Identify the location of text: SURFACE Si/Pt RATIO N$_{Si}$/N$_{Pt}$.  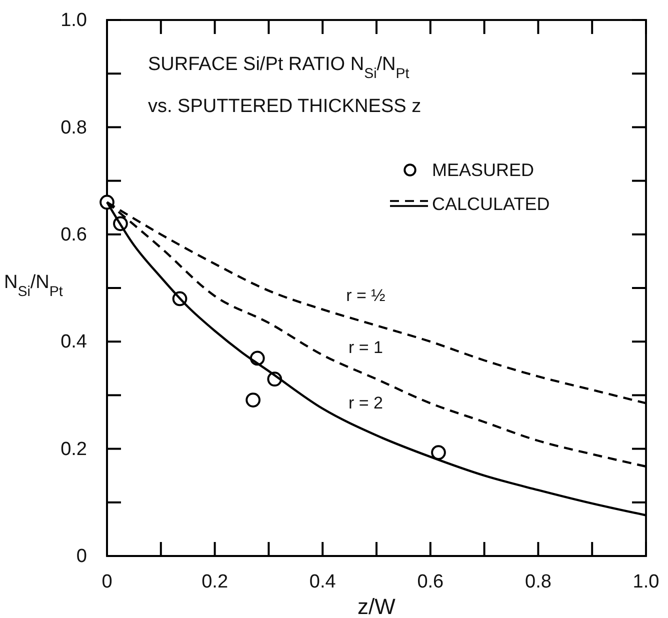
(279, 68).